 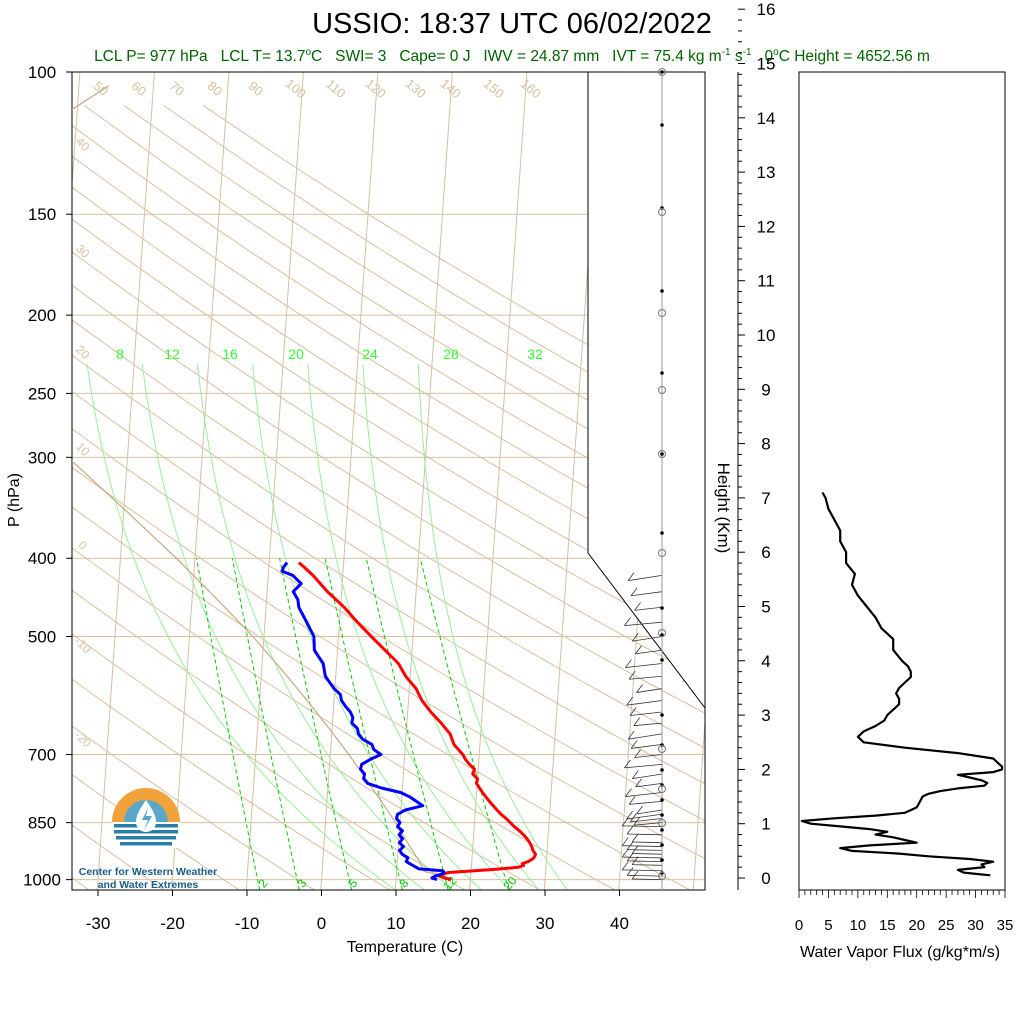 What do you see at coordinates (42, 214) in the screenshot?
I see `pressure-tick-label: 150` at bounding box center [42, 214].